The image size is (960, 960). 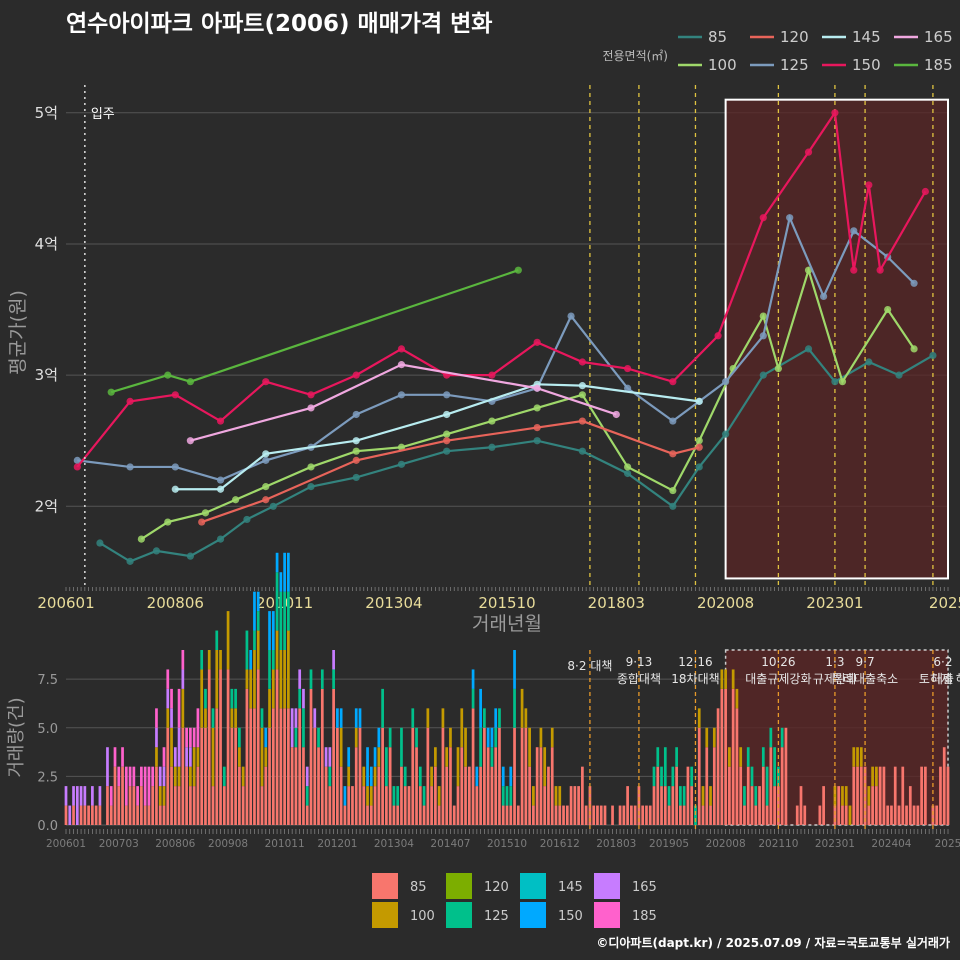 I want to click on policy-annotation: 1·3, so click(x=834, y=662).